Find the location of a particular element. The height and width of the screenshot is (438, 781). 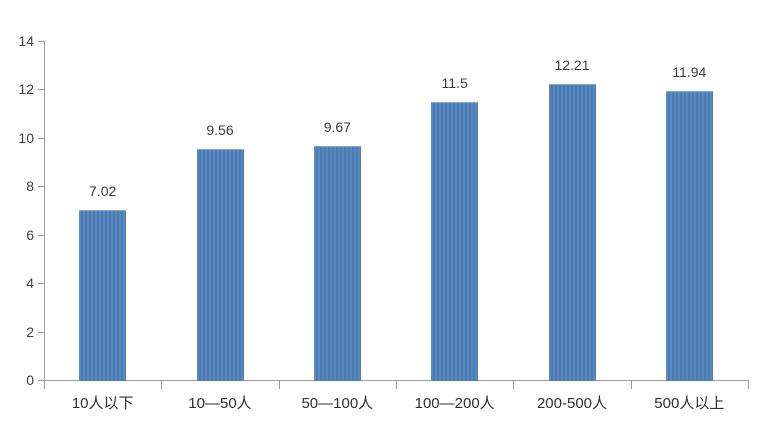

x-axis-line is located at coordinates (396, 380).